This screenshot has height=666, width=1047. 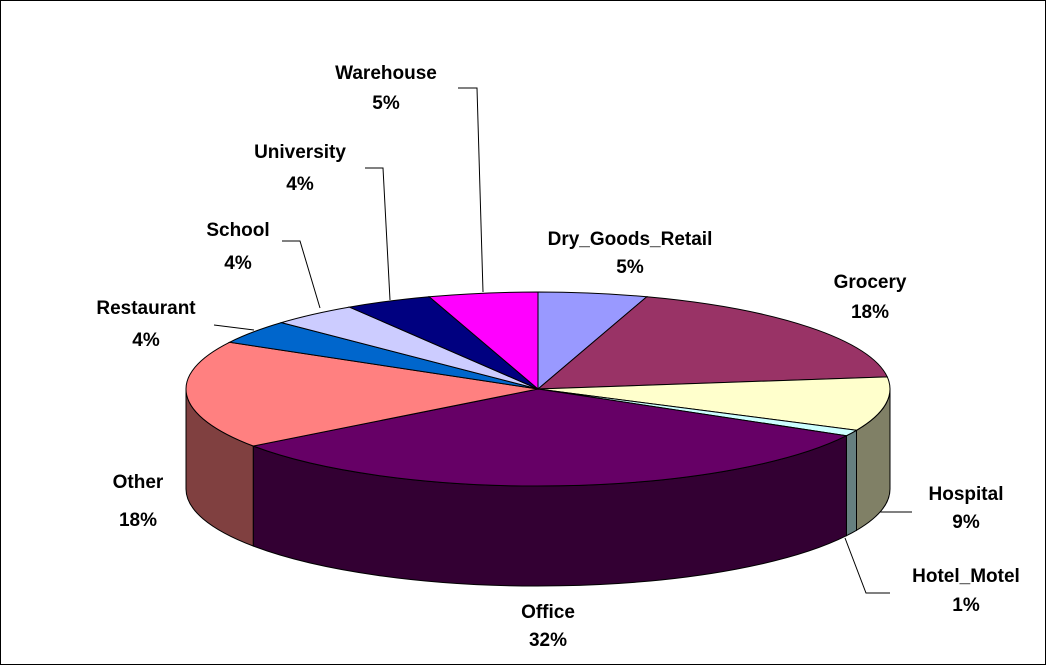 I want to click on category-label: School, so click(x=237, y=230).